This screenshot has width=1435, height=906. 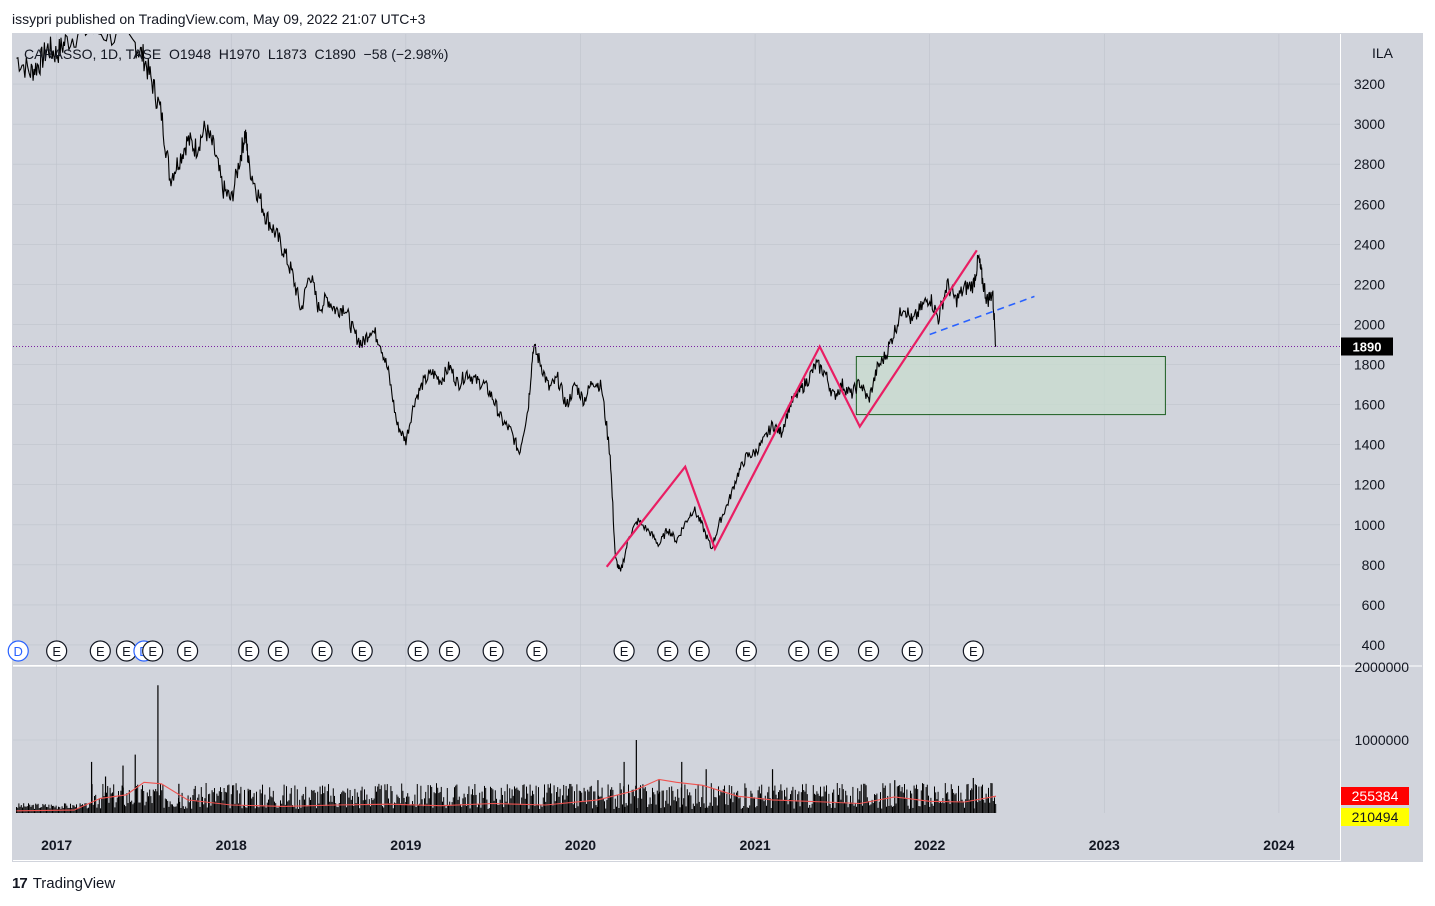 What do you see at coordinates (1369, 244) in the screenshot?
I see `price-tick-label: 2400` at bounding box center [1369, 244].